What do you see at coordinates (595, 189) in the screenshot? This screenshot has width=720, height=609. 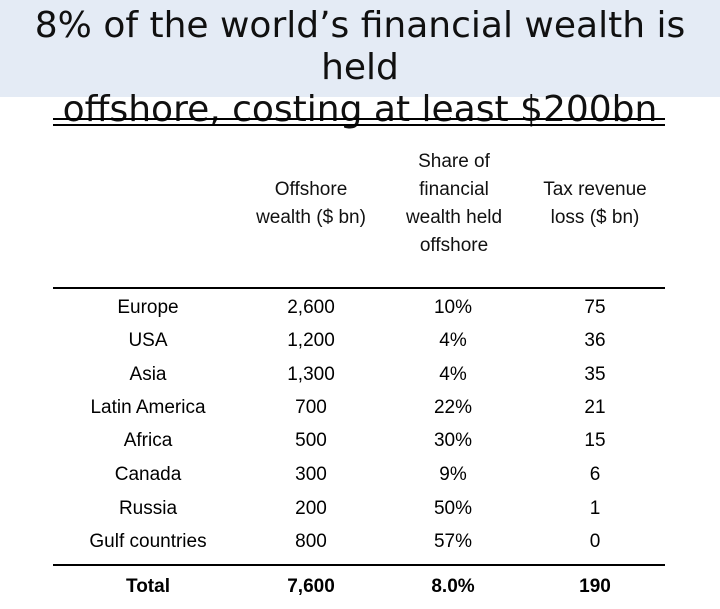 I see `header-line: Tax revenue` at bounding box center [595, 189].